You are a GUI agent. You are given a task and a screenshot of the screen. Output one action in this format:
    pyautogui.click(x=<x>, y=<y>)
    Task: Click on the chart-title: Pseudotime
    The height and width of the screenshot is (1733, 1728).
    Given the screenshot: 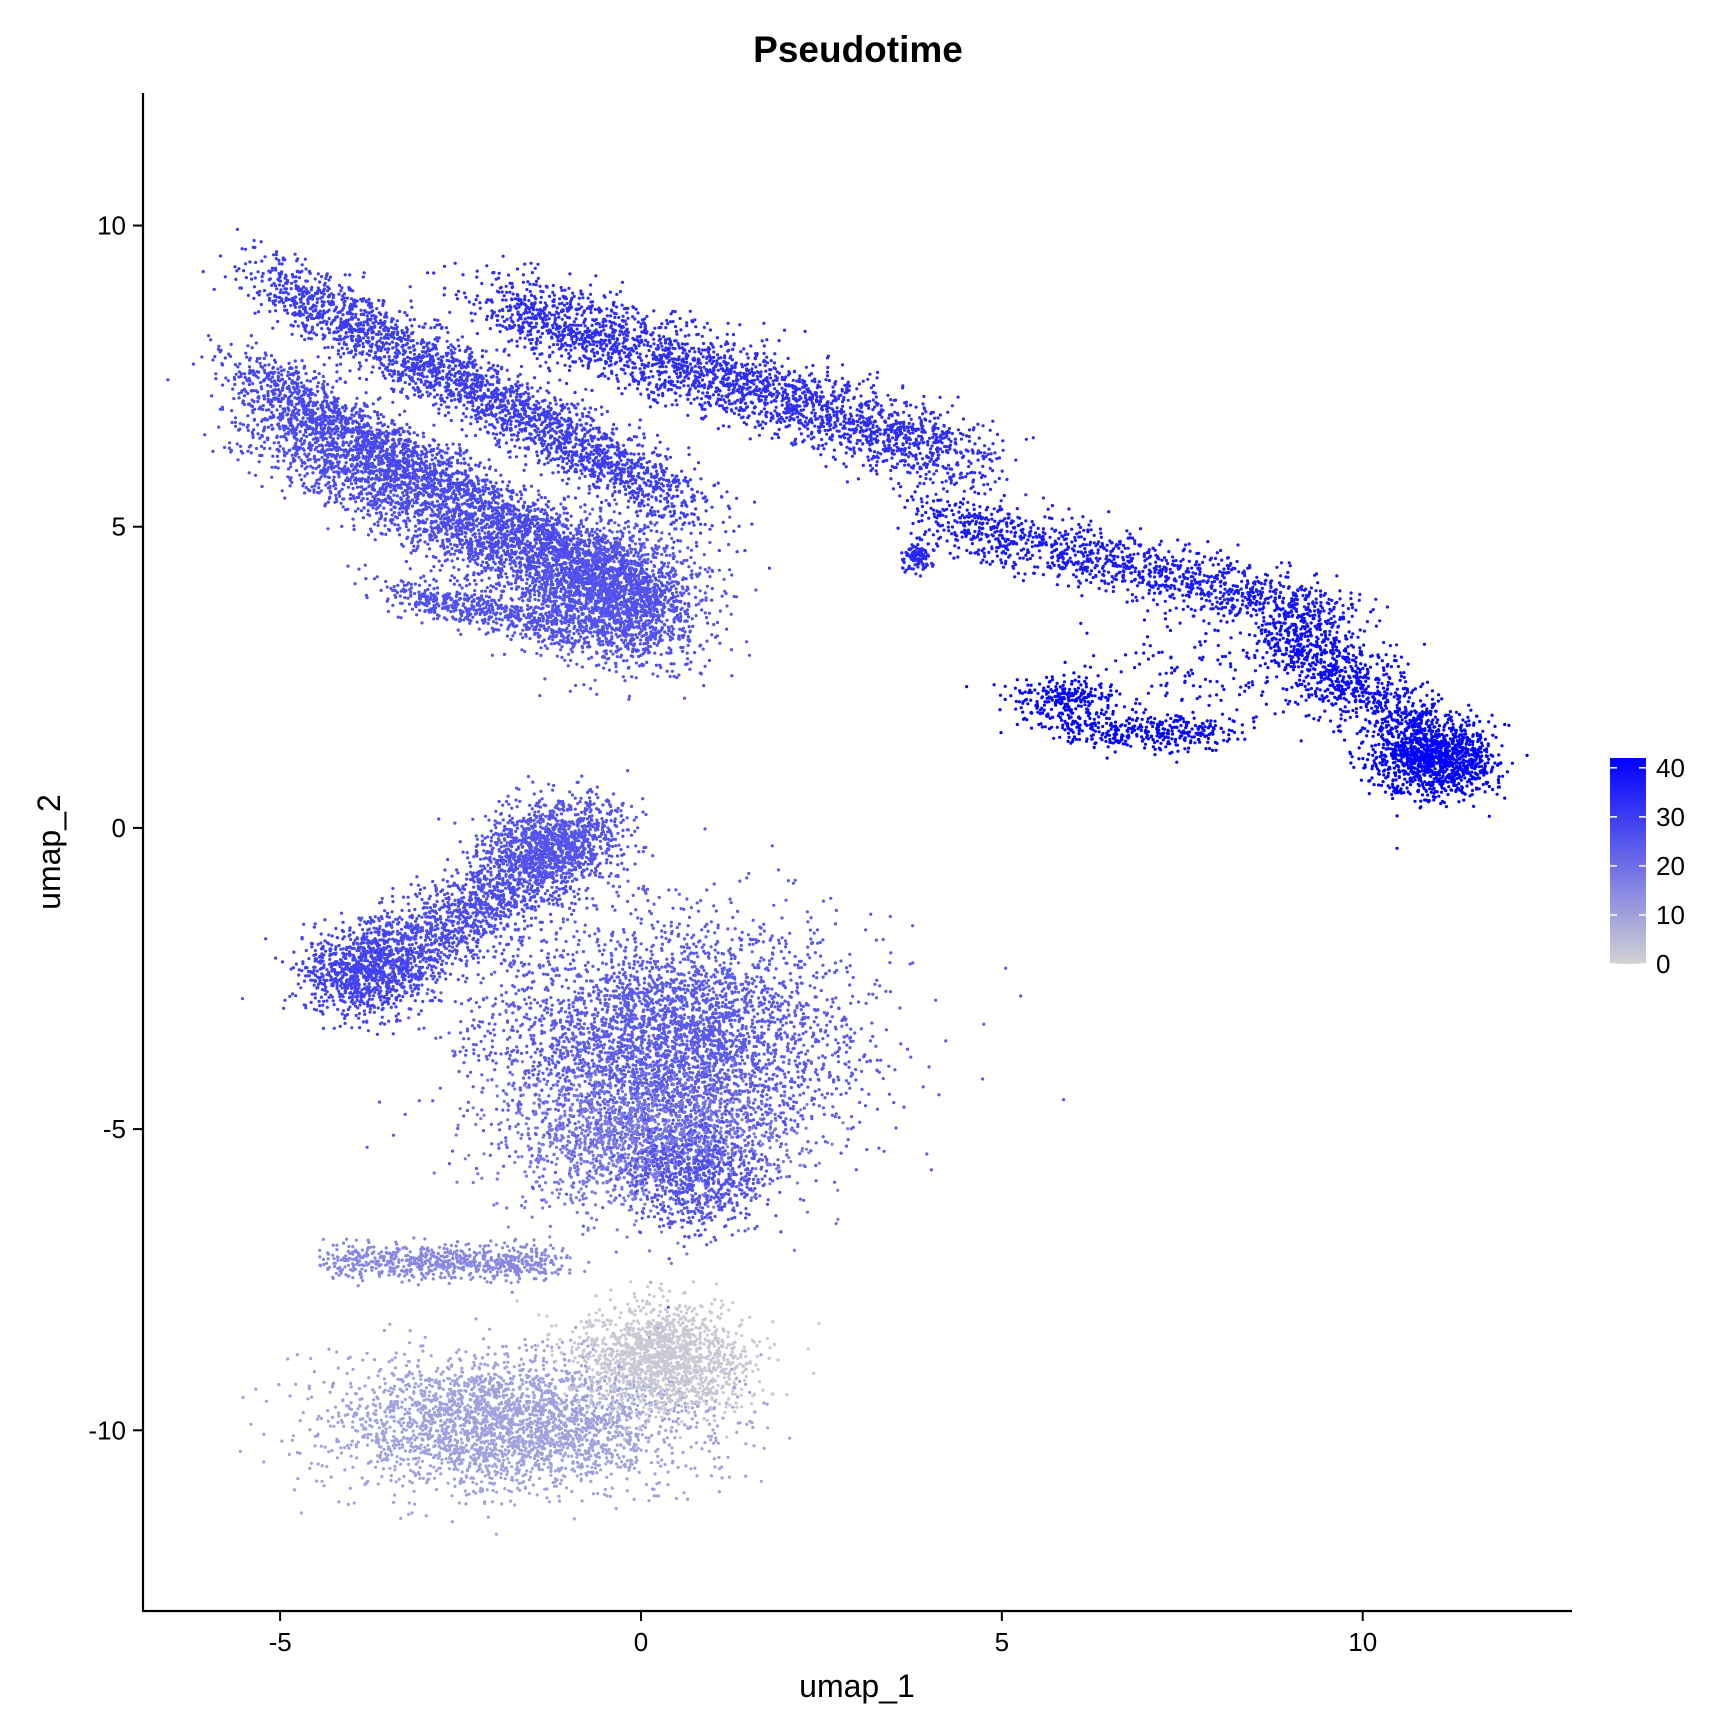 What is the action you would take?
    pyautogui.click(x=858, y=49)
    